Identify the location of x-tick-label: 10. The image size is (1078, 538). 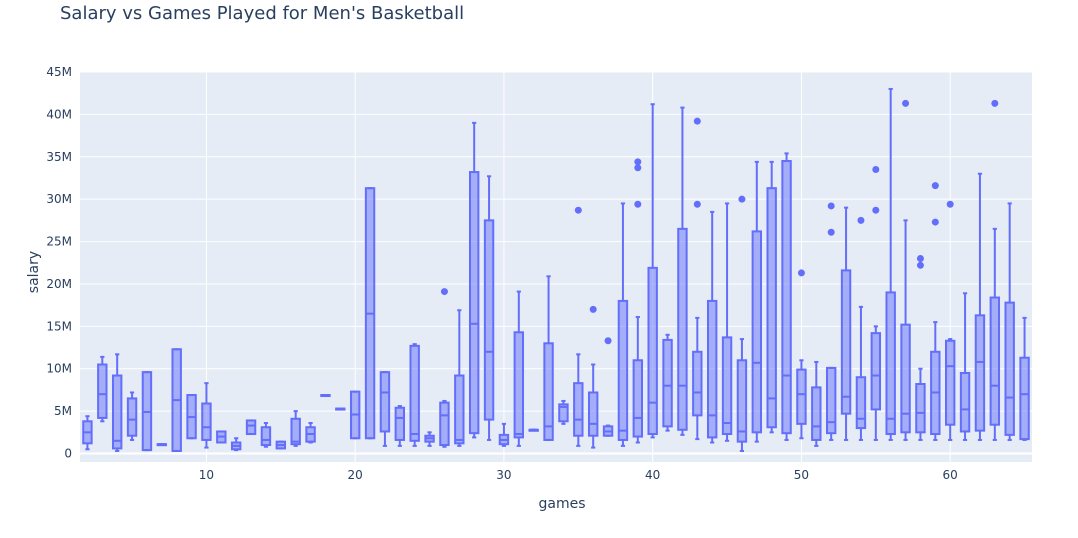
(206, 475).